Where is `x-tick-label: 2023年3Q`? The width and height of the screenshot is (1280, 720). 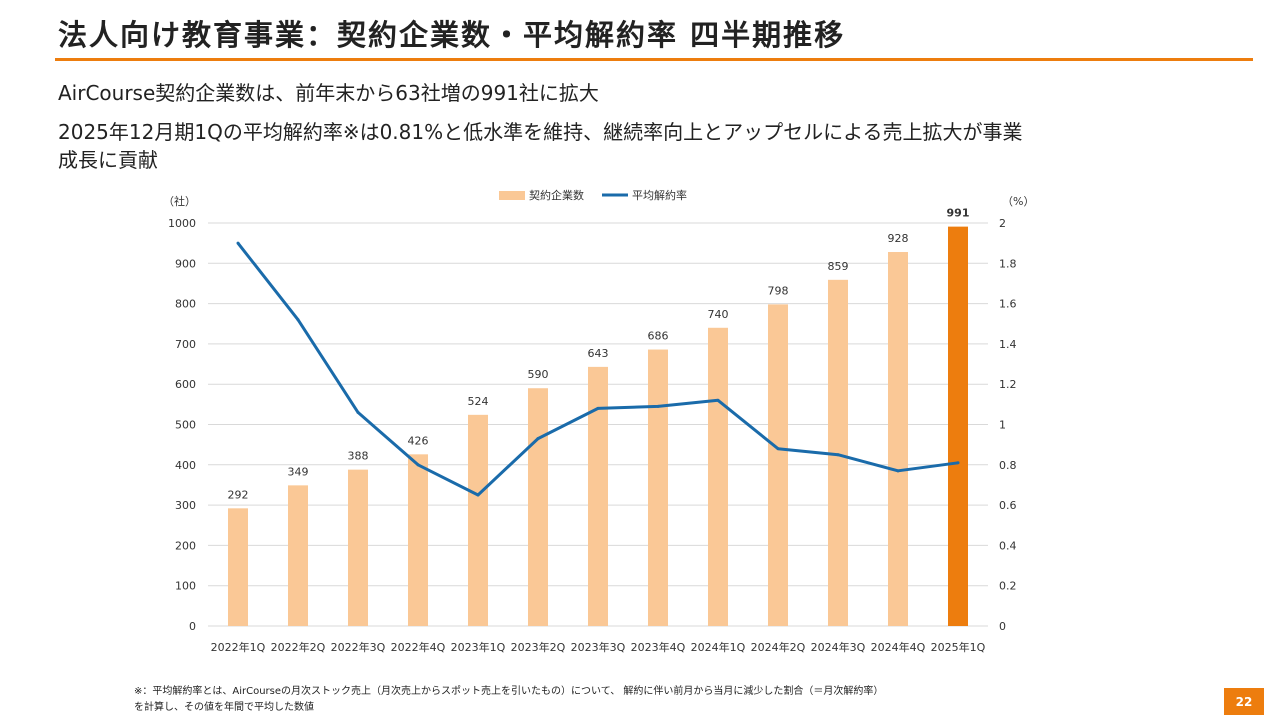 x-tick-label: 2023年3Q is located at coordinates (598, 647).